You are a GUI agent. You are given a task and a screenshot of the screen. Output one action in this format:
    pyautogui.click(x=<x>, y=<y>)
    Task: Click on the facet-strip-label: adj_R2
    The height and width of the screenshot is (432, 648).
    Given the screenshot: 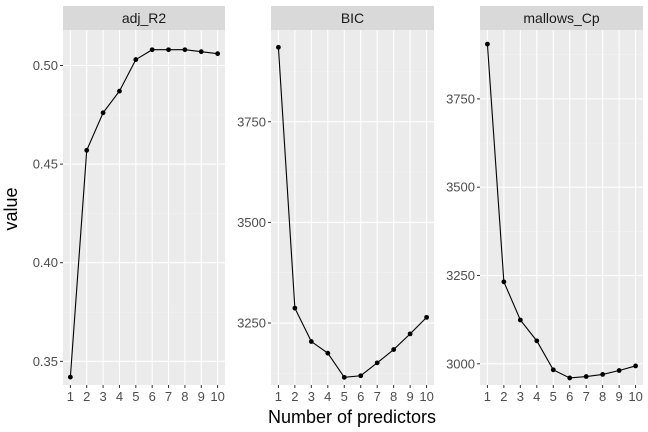 What is the action you would take?
    pyautogui.click(x=144, y=18)
    